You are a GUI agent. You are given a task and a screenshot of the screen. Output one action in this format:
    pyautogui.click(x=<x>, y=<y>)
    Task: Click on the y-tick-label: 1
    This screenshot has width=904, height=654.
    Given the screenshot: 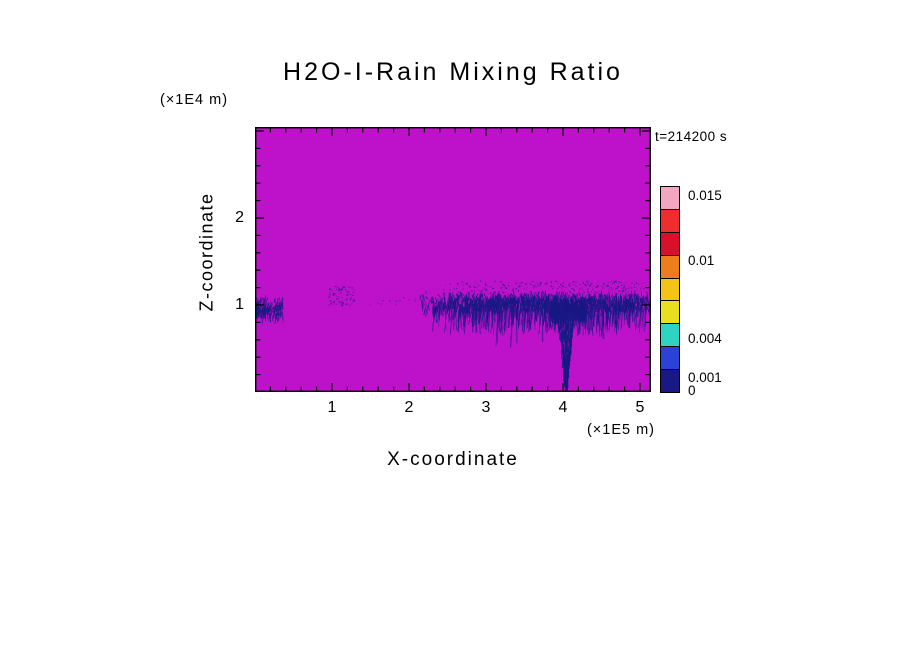 What is the action you would take?
    pyautogui.click(x=239, y=304)
    